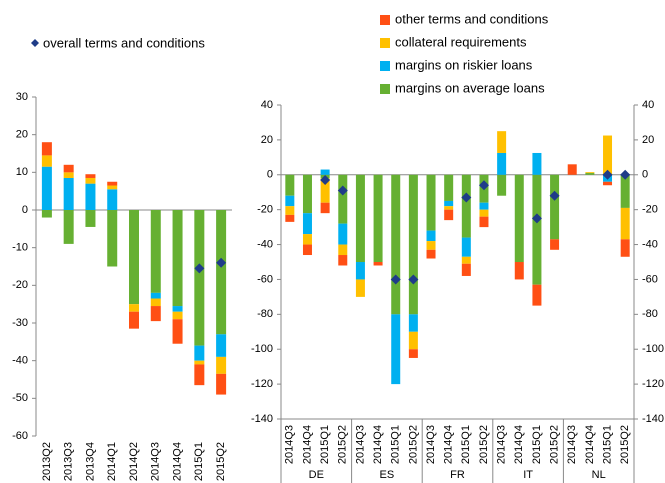  I want to click on y2-tick-label: 20, so click(648, 140).